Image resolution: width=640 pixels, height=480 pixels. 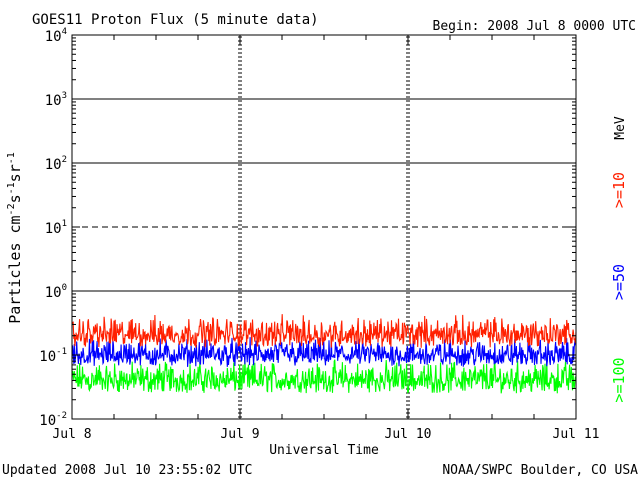 I want to click on x-axis-label: Universal Time, so click(x=324, y=450).